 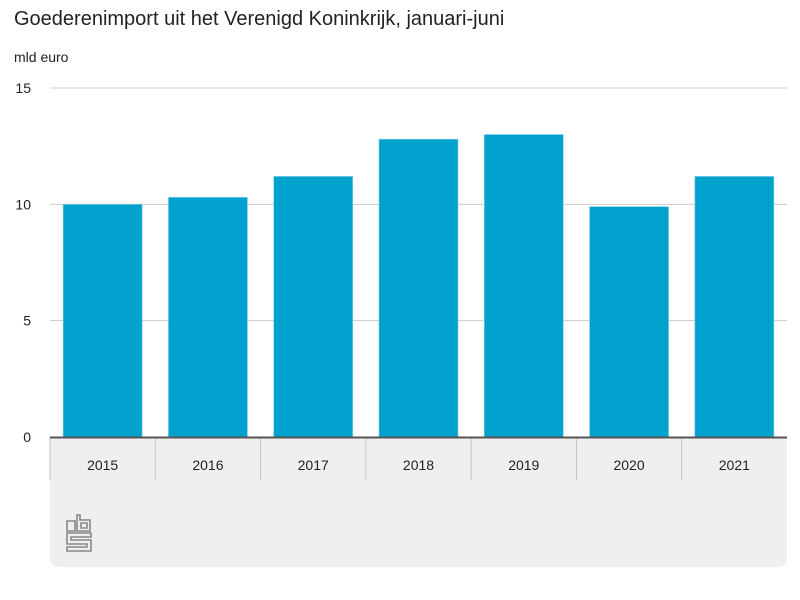 What do you see at coordinates (102, 465) in the screenshot?
I see `x-tick-label: 2015` at bounding box center [102, 465].